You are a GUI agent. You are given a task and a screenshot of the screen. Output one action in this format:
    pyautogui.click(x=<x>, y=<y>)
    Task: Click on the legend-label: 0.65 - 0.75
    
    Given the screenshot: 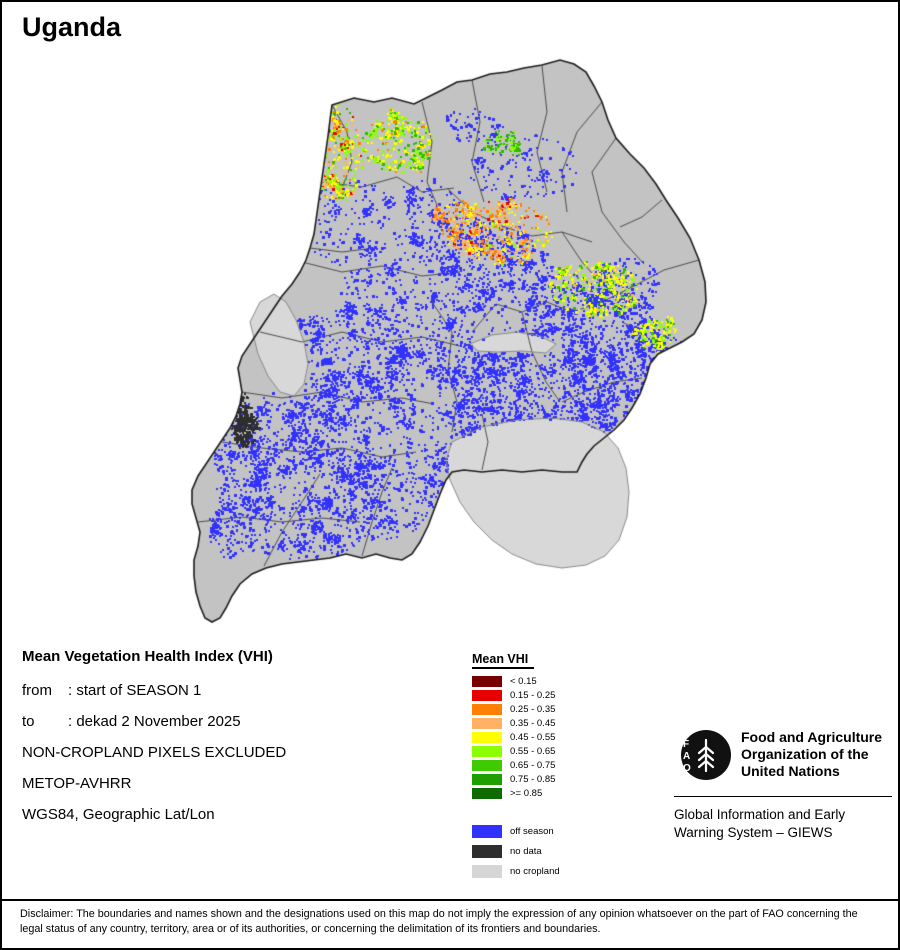 What is the action you would take?
    pyautogui.click(x=533, y=765)
    